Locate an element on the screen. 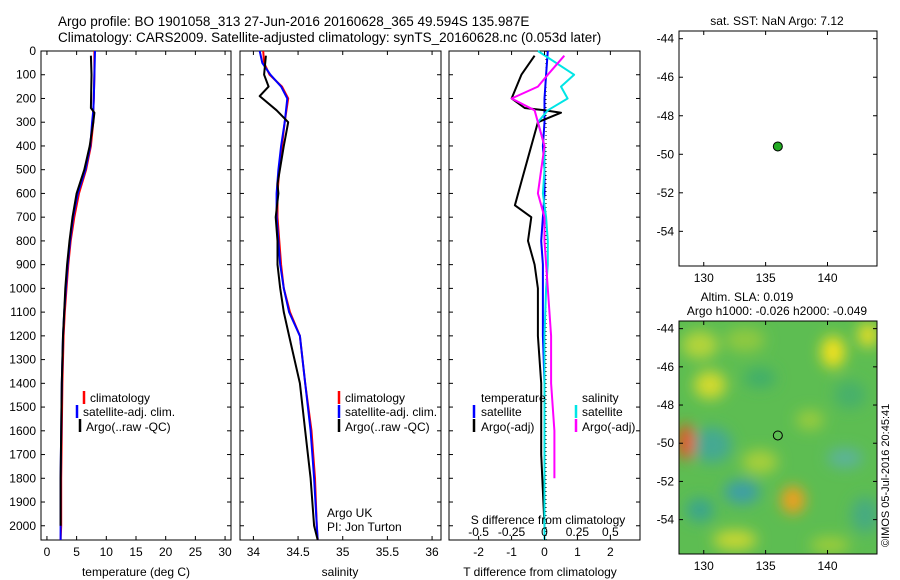 This screenshot has height=580, width=900. sla-map-frame is located at coordinates (778, 437).